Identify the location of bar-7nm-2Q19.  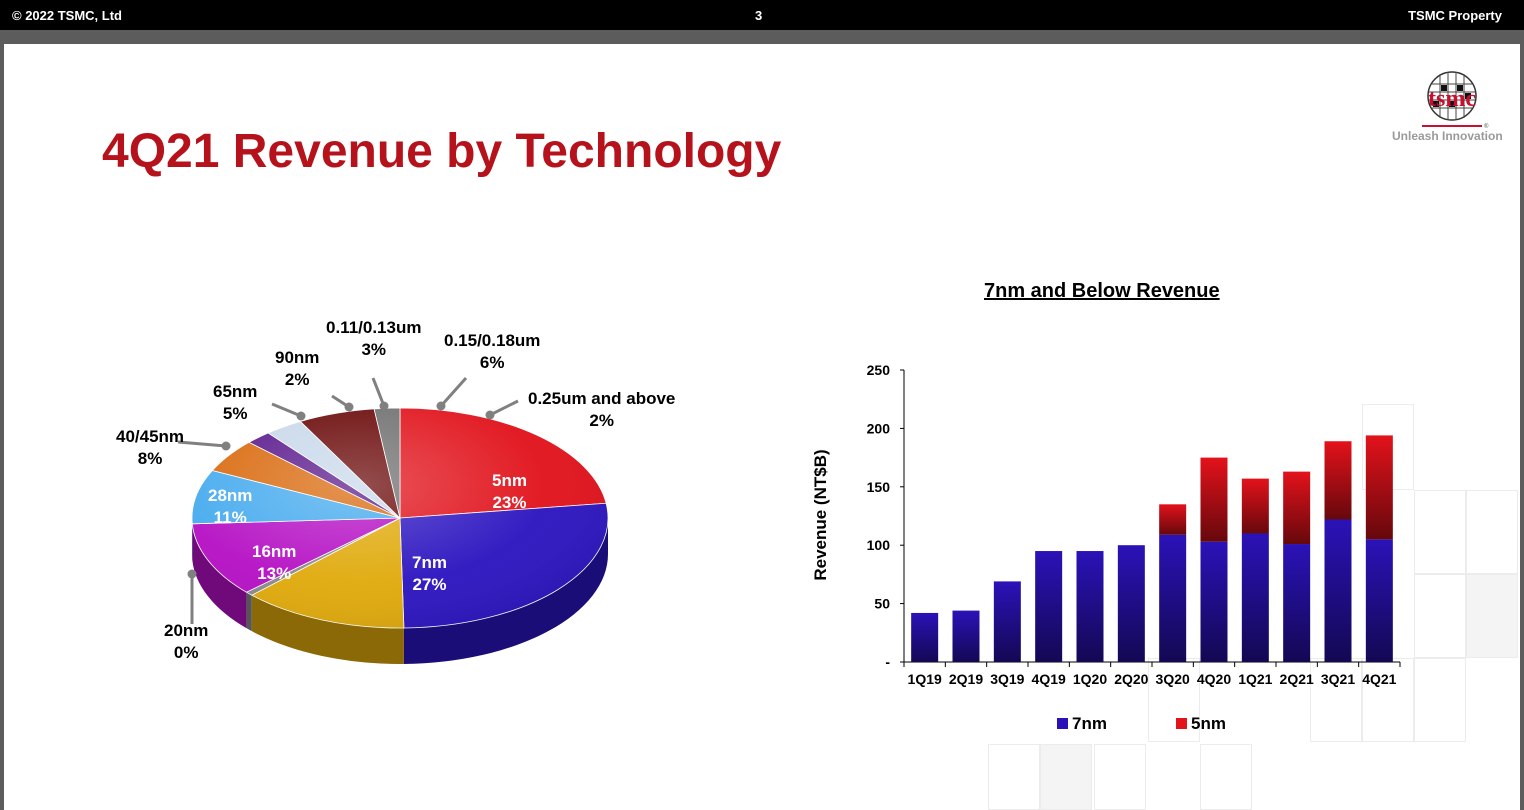
(966, 636).